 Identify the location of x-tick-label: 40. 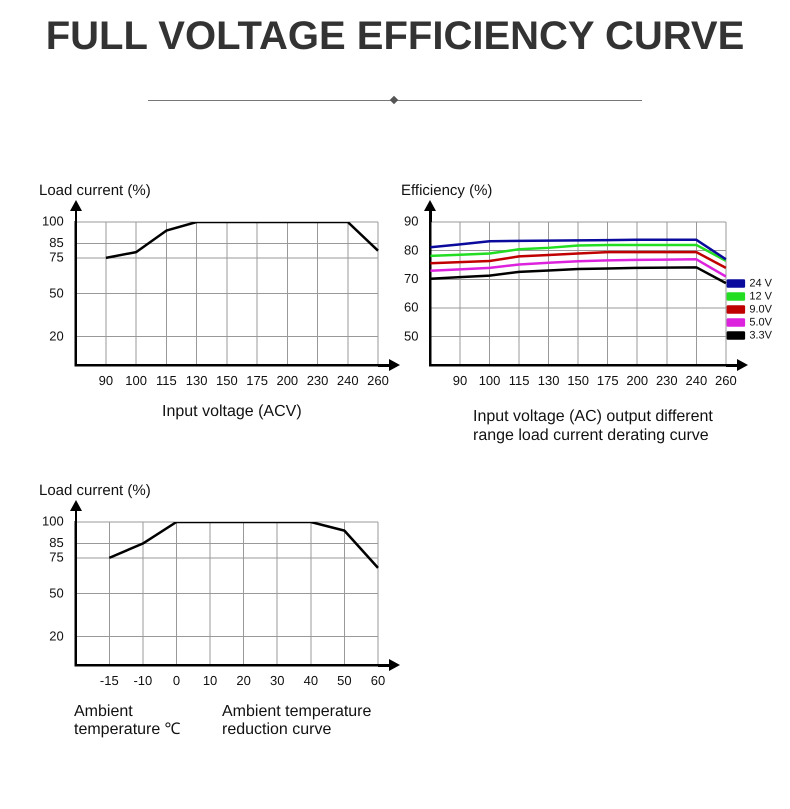
(311, 680).